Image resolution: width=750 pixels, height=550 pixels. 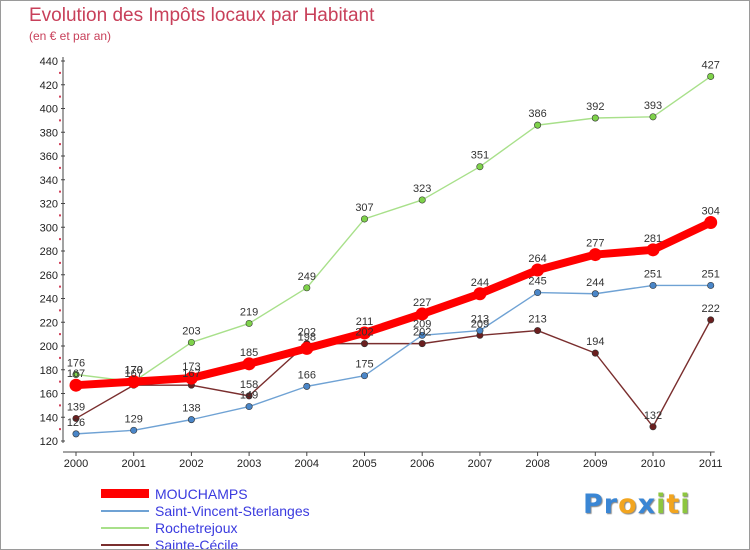 What do you see at coordinates (593, 504) in the screenshot?
I see `logo-letter: P` at bounding box center [593, 504].